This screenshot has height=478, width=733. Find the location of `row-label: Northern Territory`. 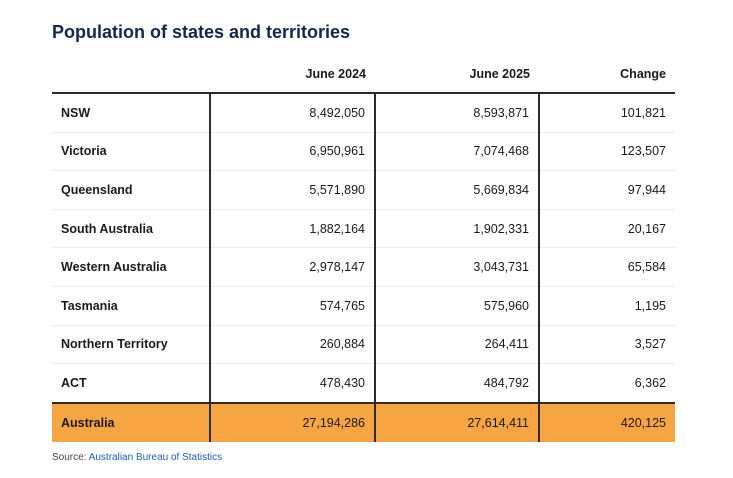

row-label: Northern Territory is located at coordinates (131, 345).